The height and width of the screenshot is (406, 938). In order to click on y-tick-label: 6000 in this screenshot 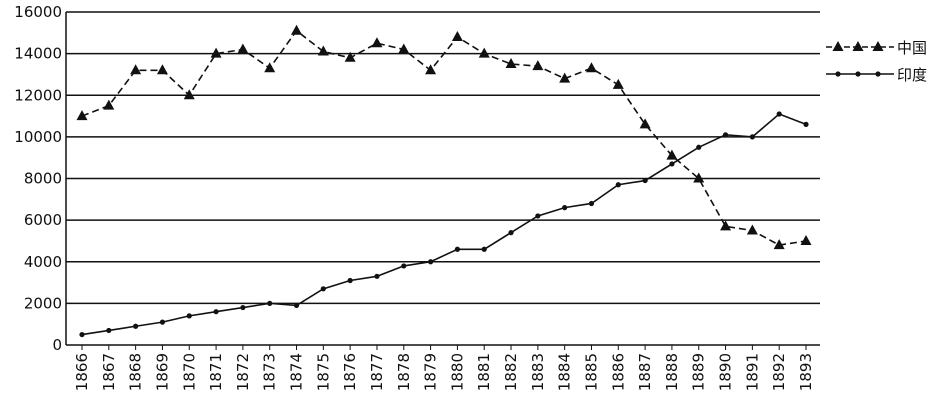, I will do `click(43, 220)`.